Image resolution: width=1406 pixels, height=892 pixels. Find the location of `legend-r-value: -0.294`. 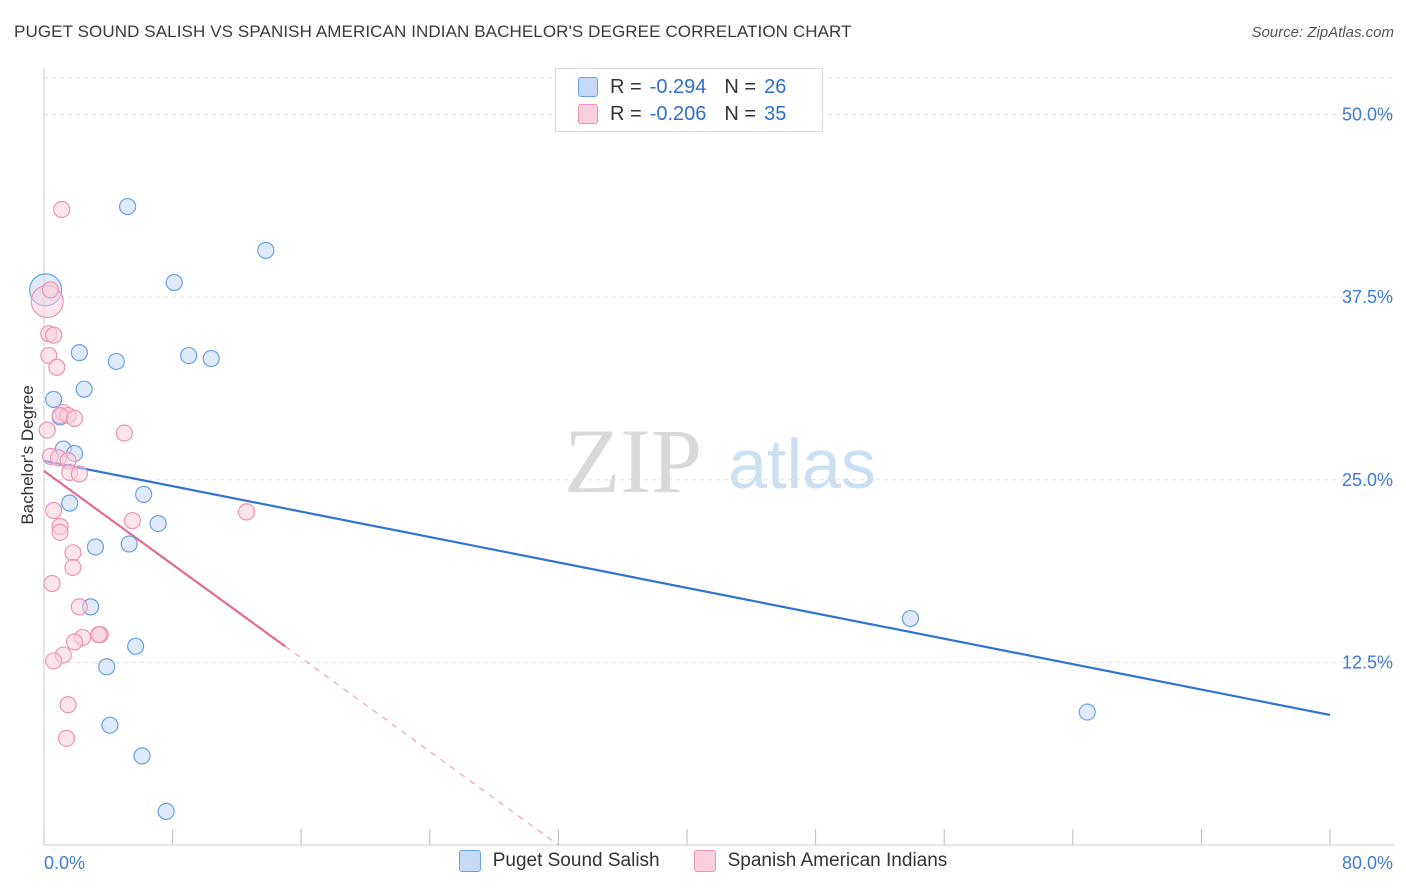

legend-r-value: -0.294 is located at coordinates (678, 86).